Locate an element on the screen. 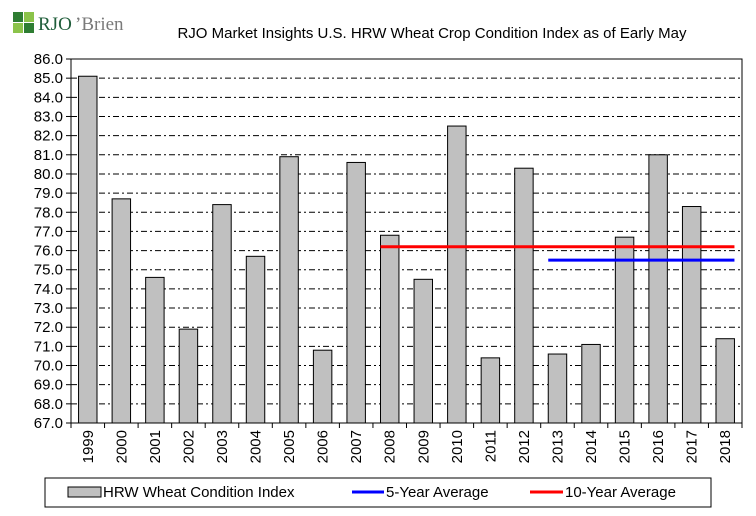 This screenshot has width=756, height=516. x-tick-label: 1999 is located at coordinates (88, 446).